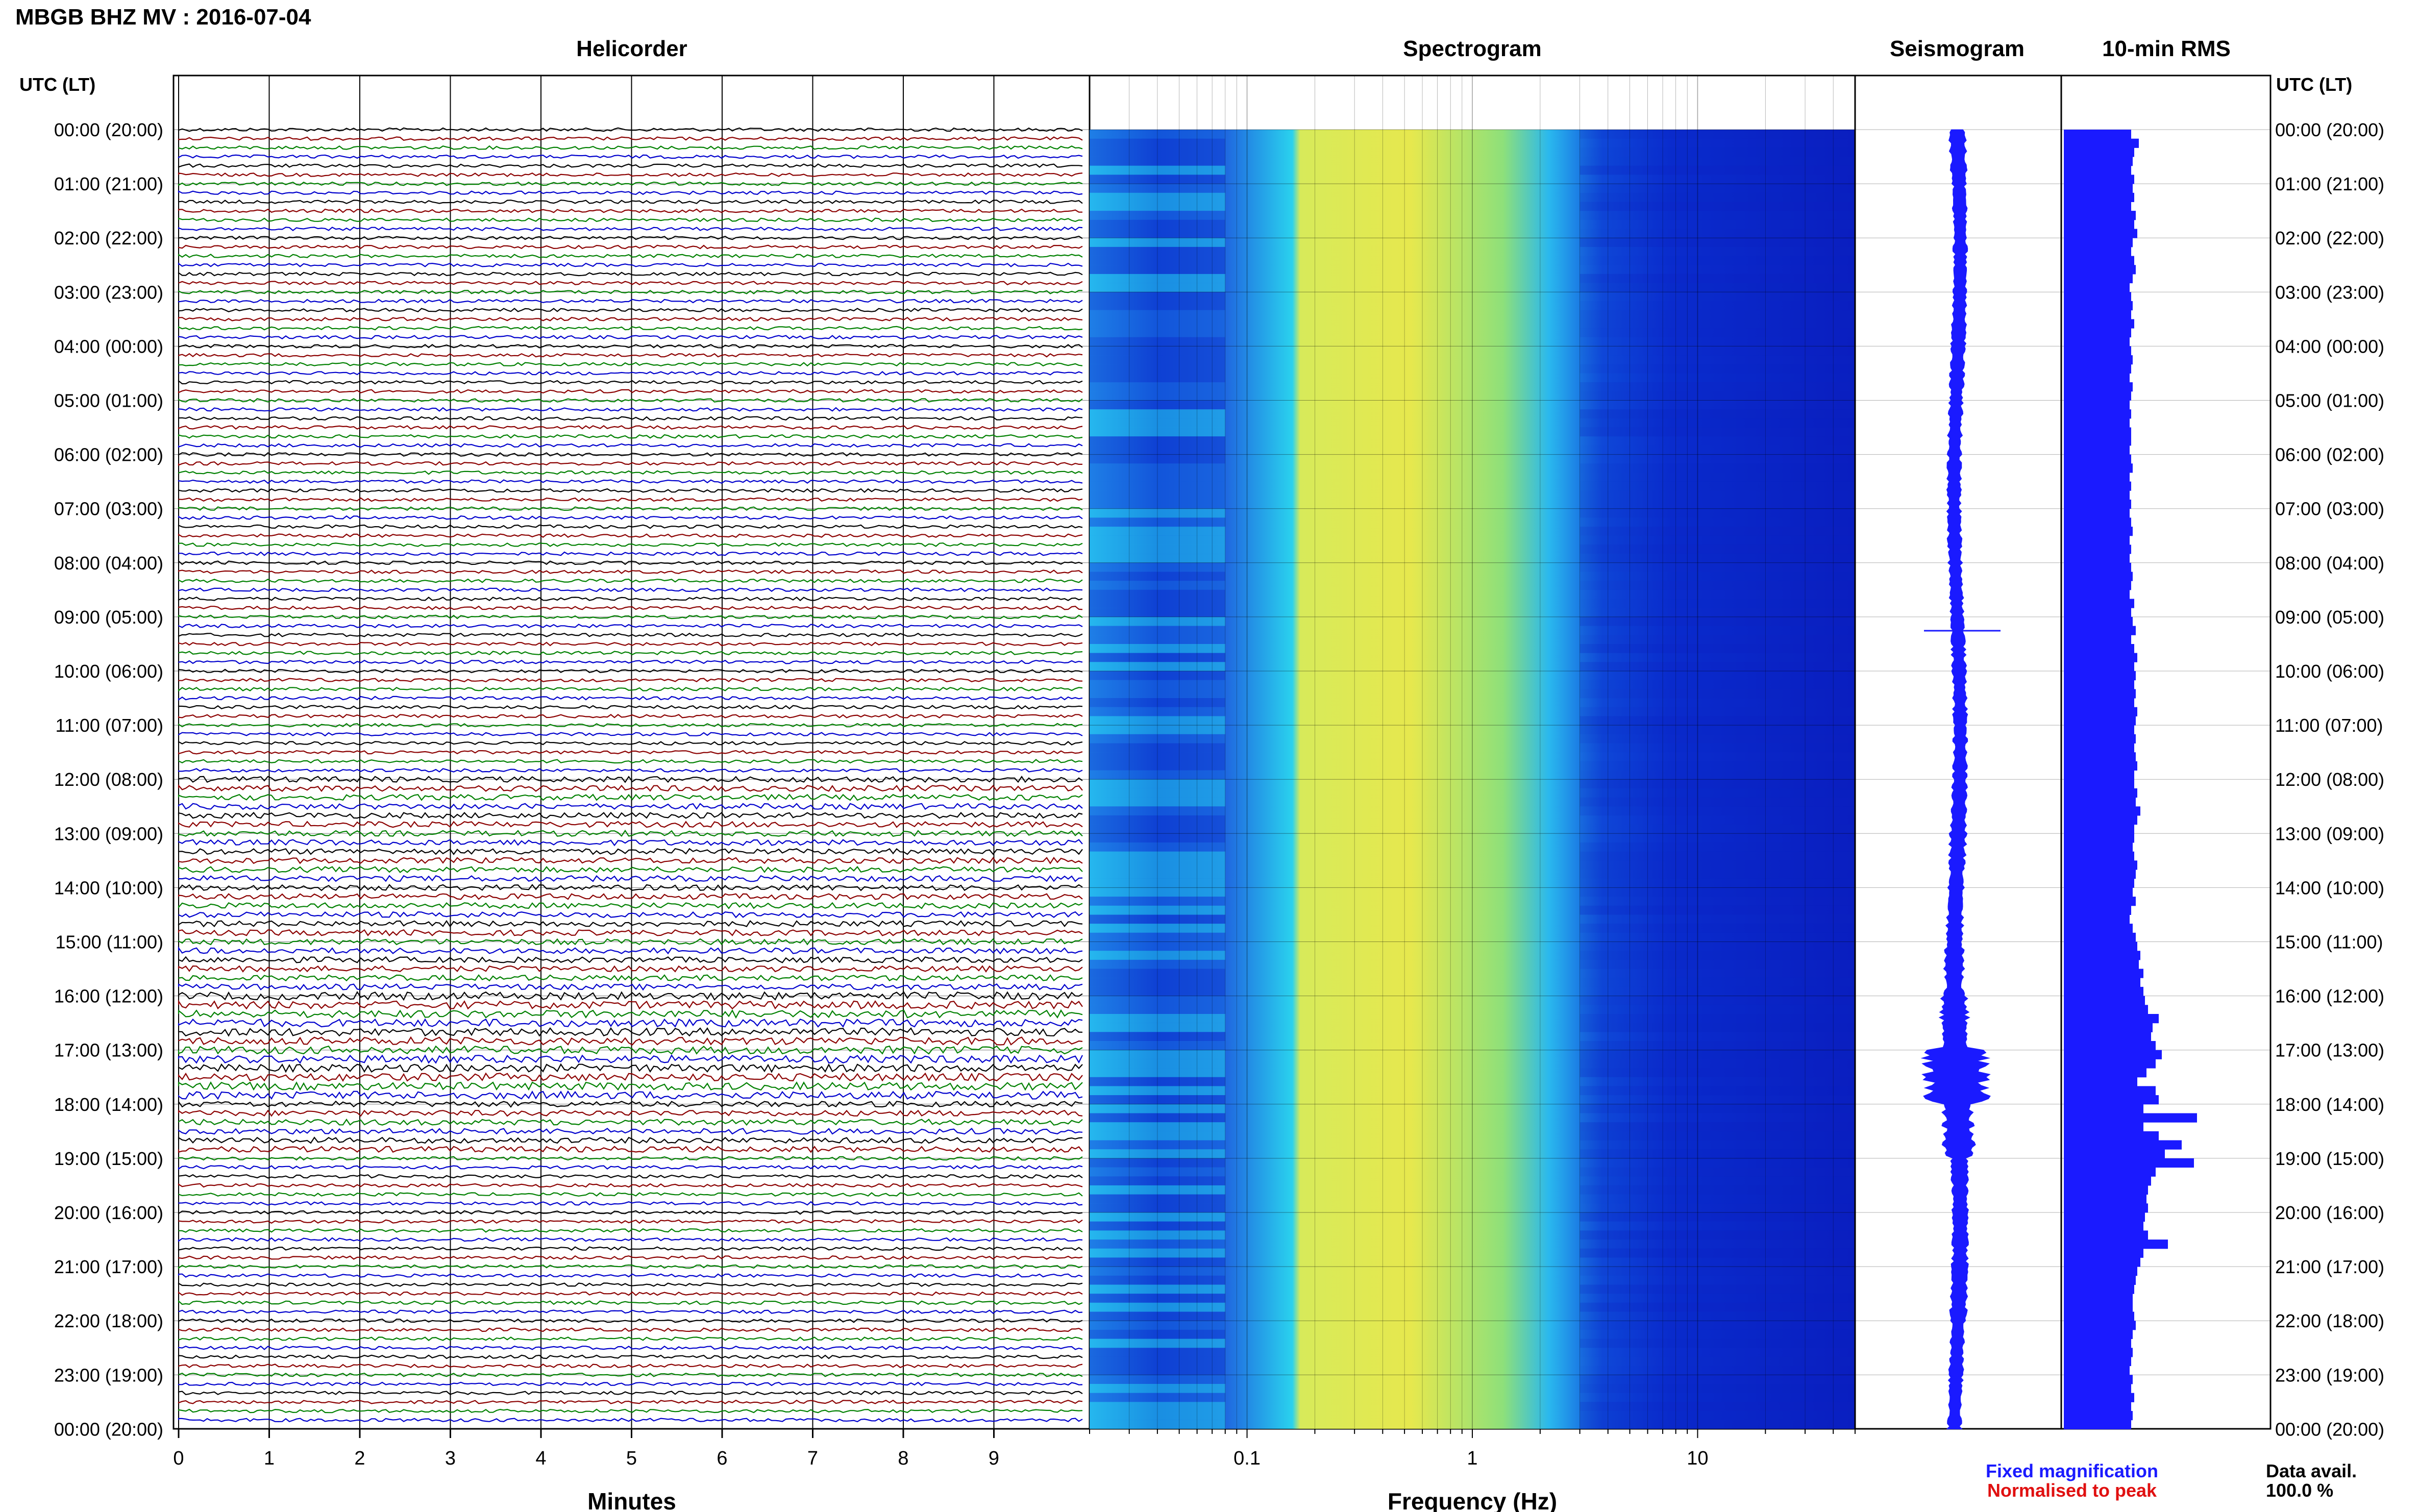  I want to click on row-label-left: 09:00 (05:00), so click(108, 617).